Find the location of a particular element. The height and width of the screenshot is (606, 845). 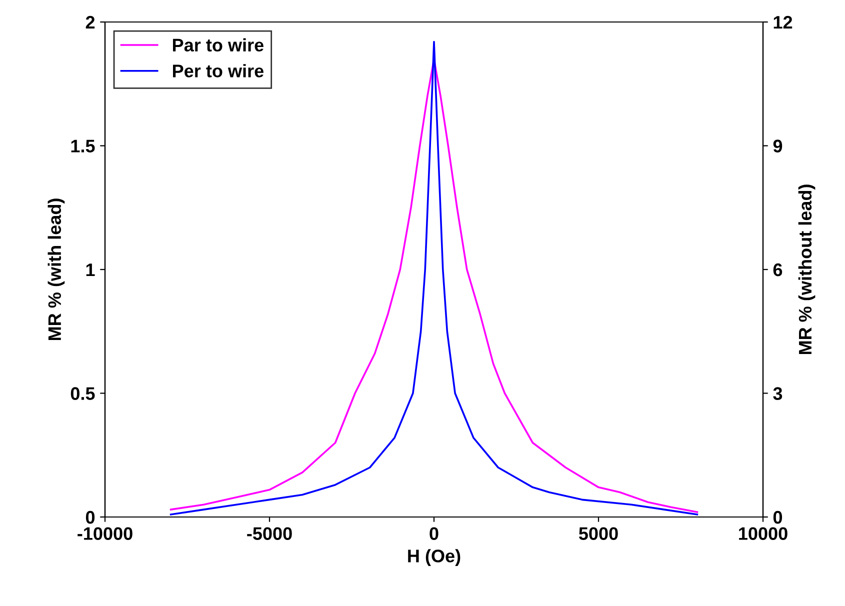

x-tick-label: -5000 is located at coordinates (269, 533).